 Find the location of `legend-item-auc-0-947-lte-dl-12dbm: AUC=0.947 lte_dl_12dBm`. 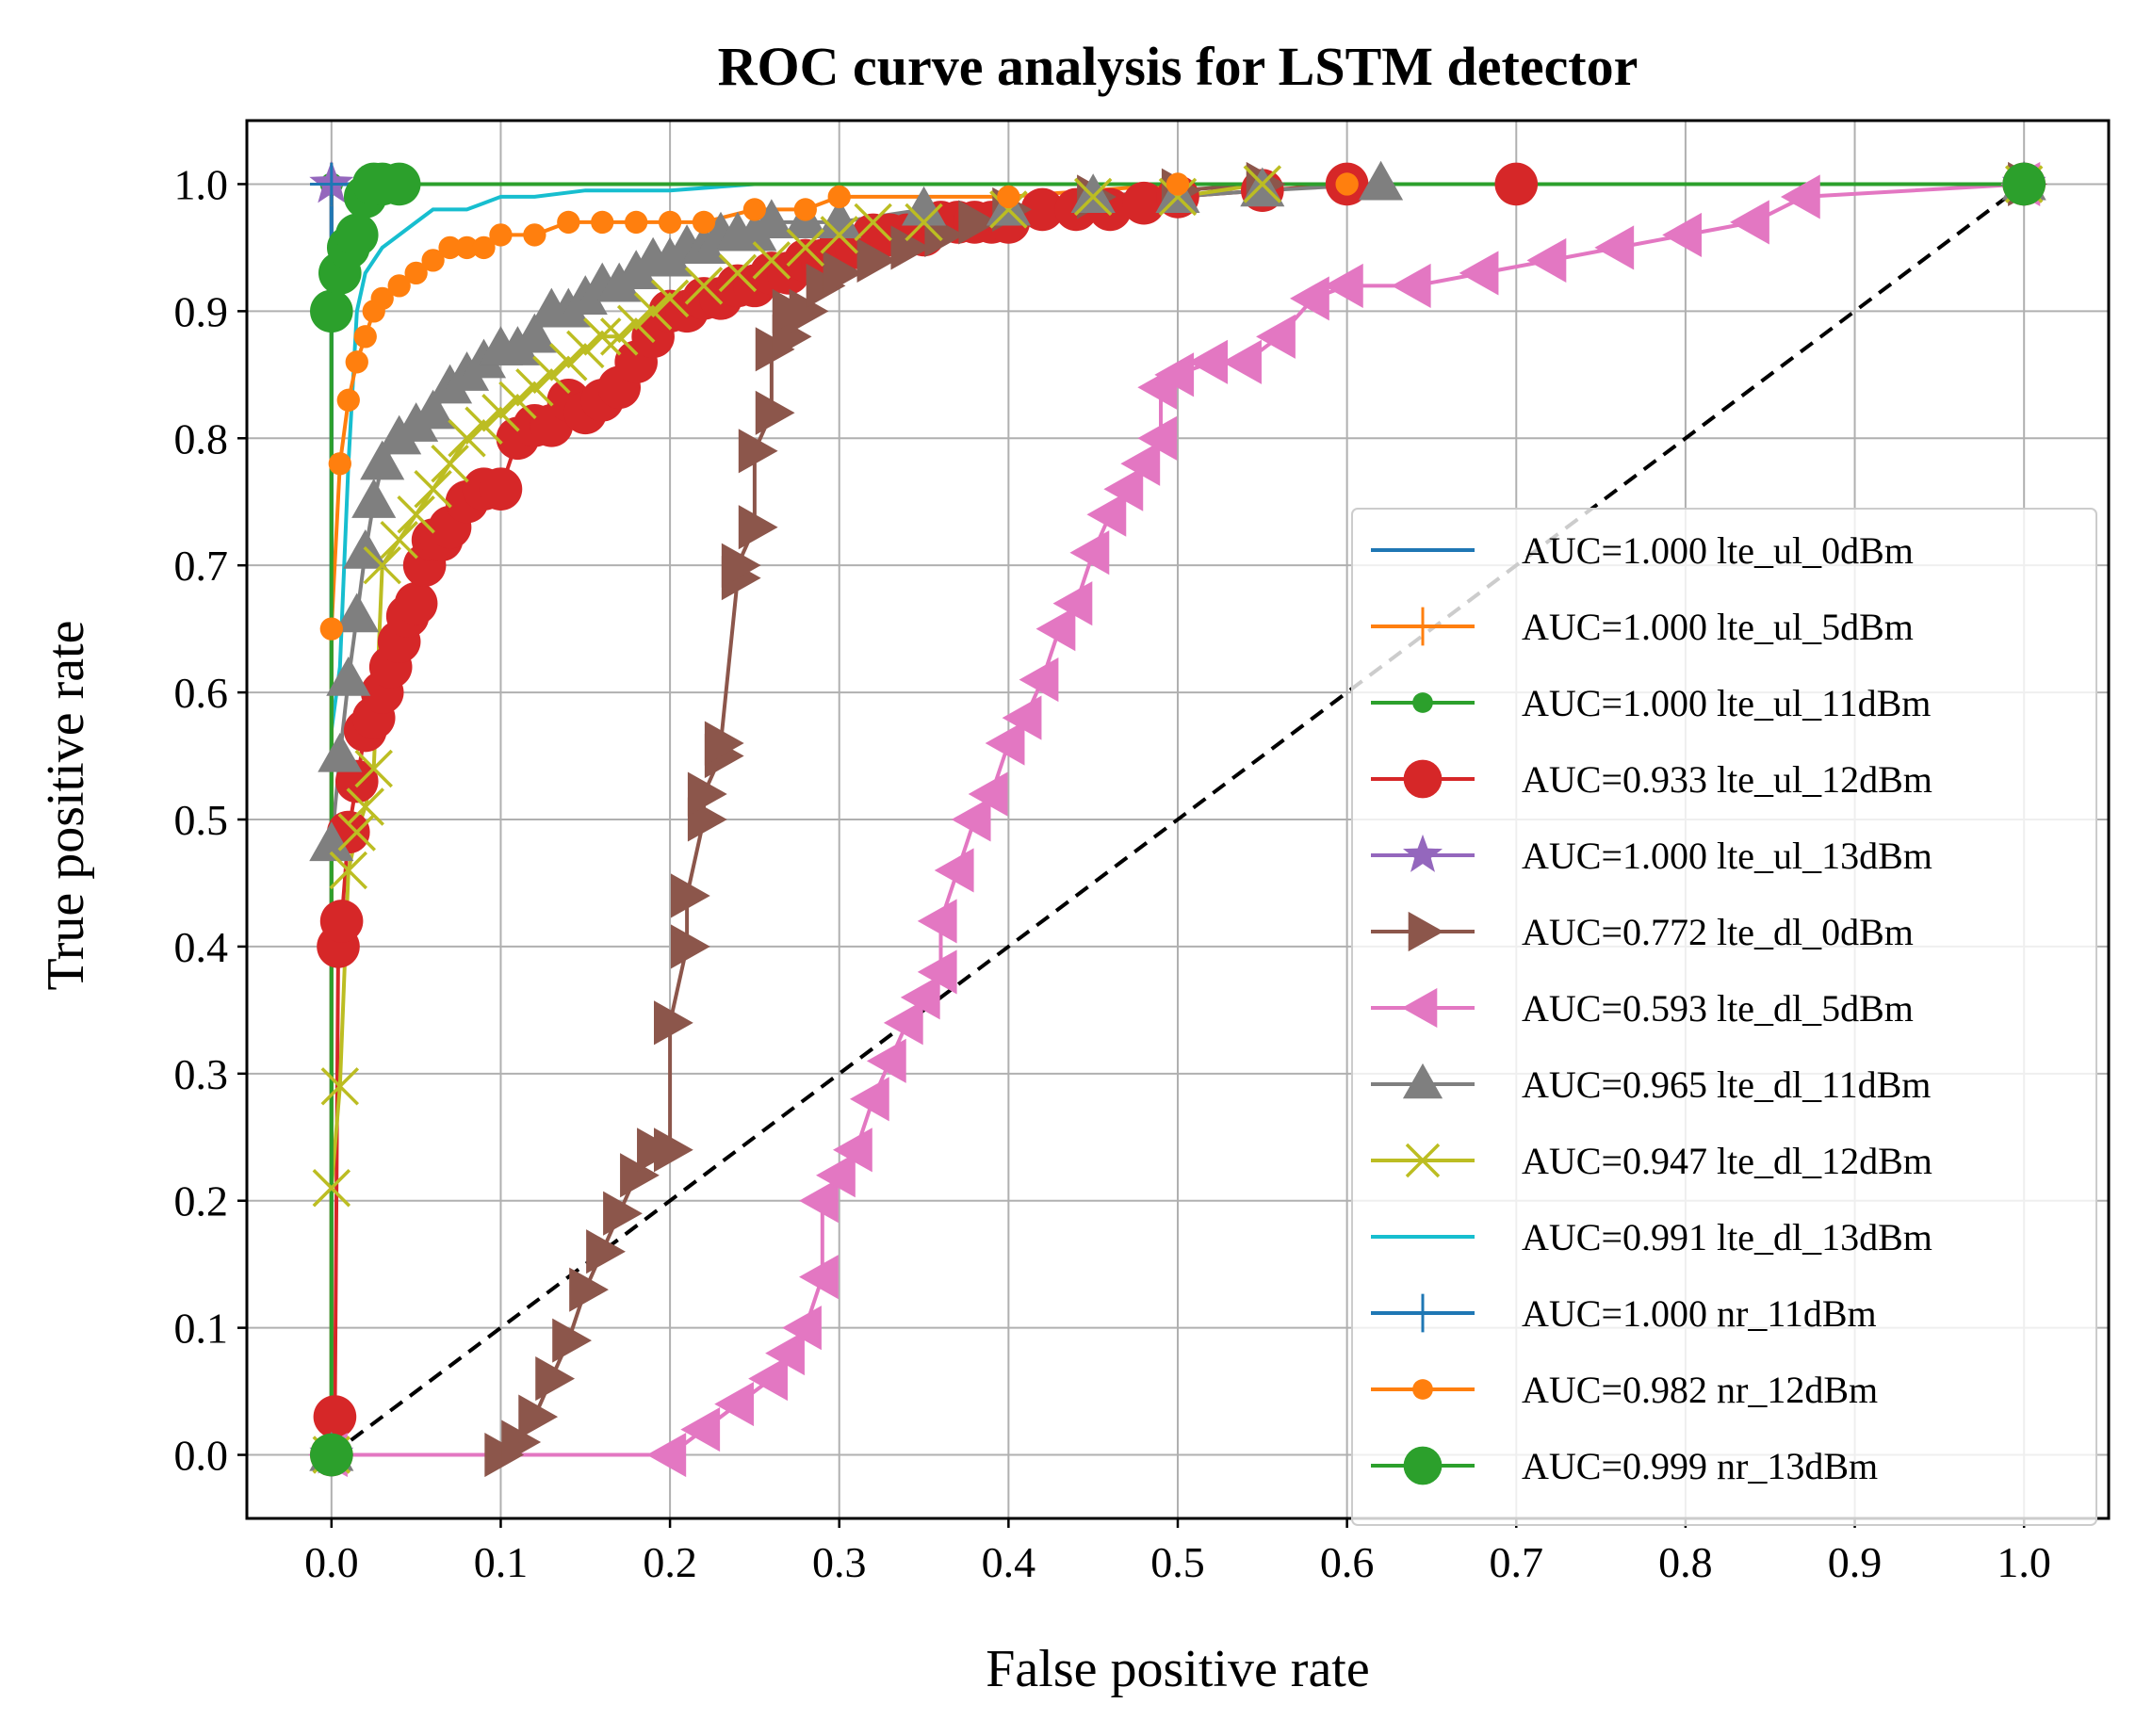

legend-item-auc-0-947-lte-dl-12dbm: AUC=0.947 lte_dl_12dBm is located at coordinates (1651, 1161).